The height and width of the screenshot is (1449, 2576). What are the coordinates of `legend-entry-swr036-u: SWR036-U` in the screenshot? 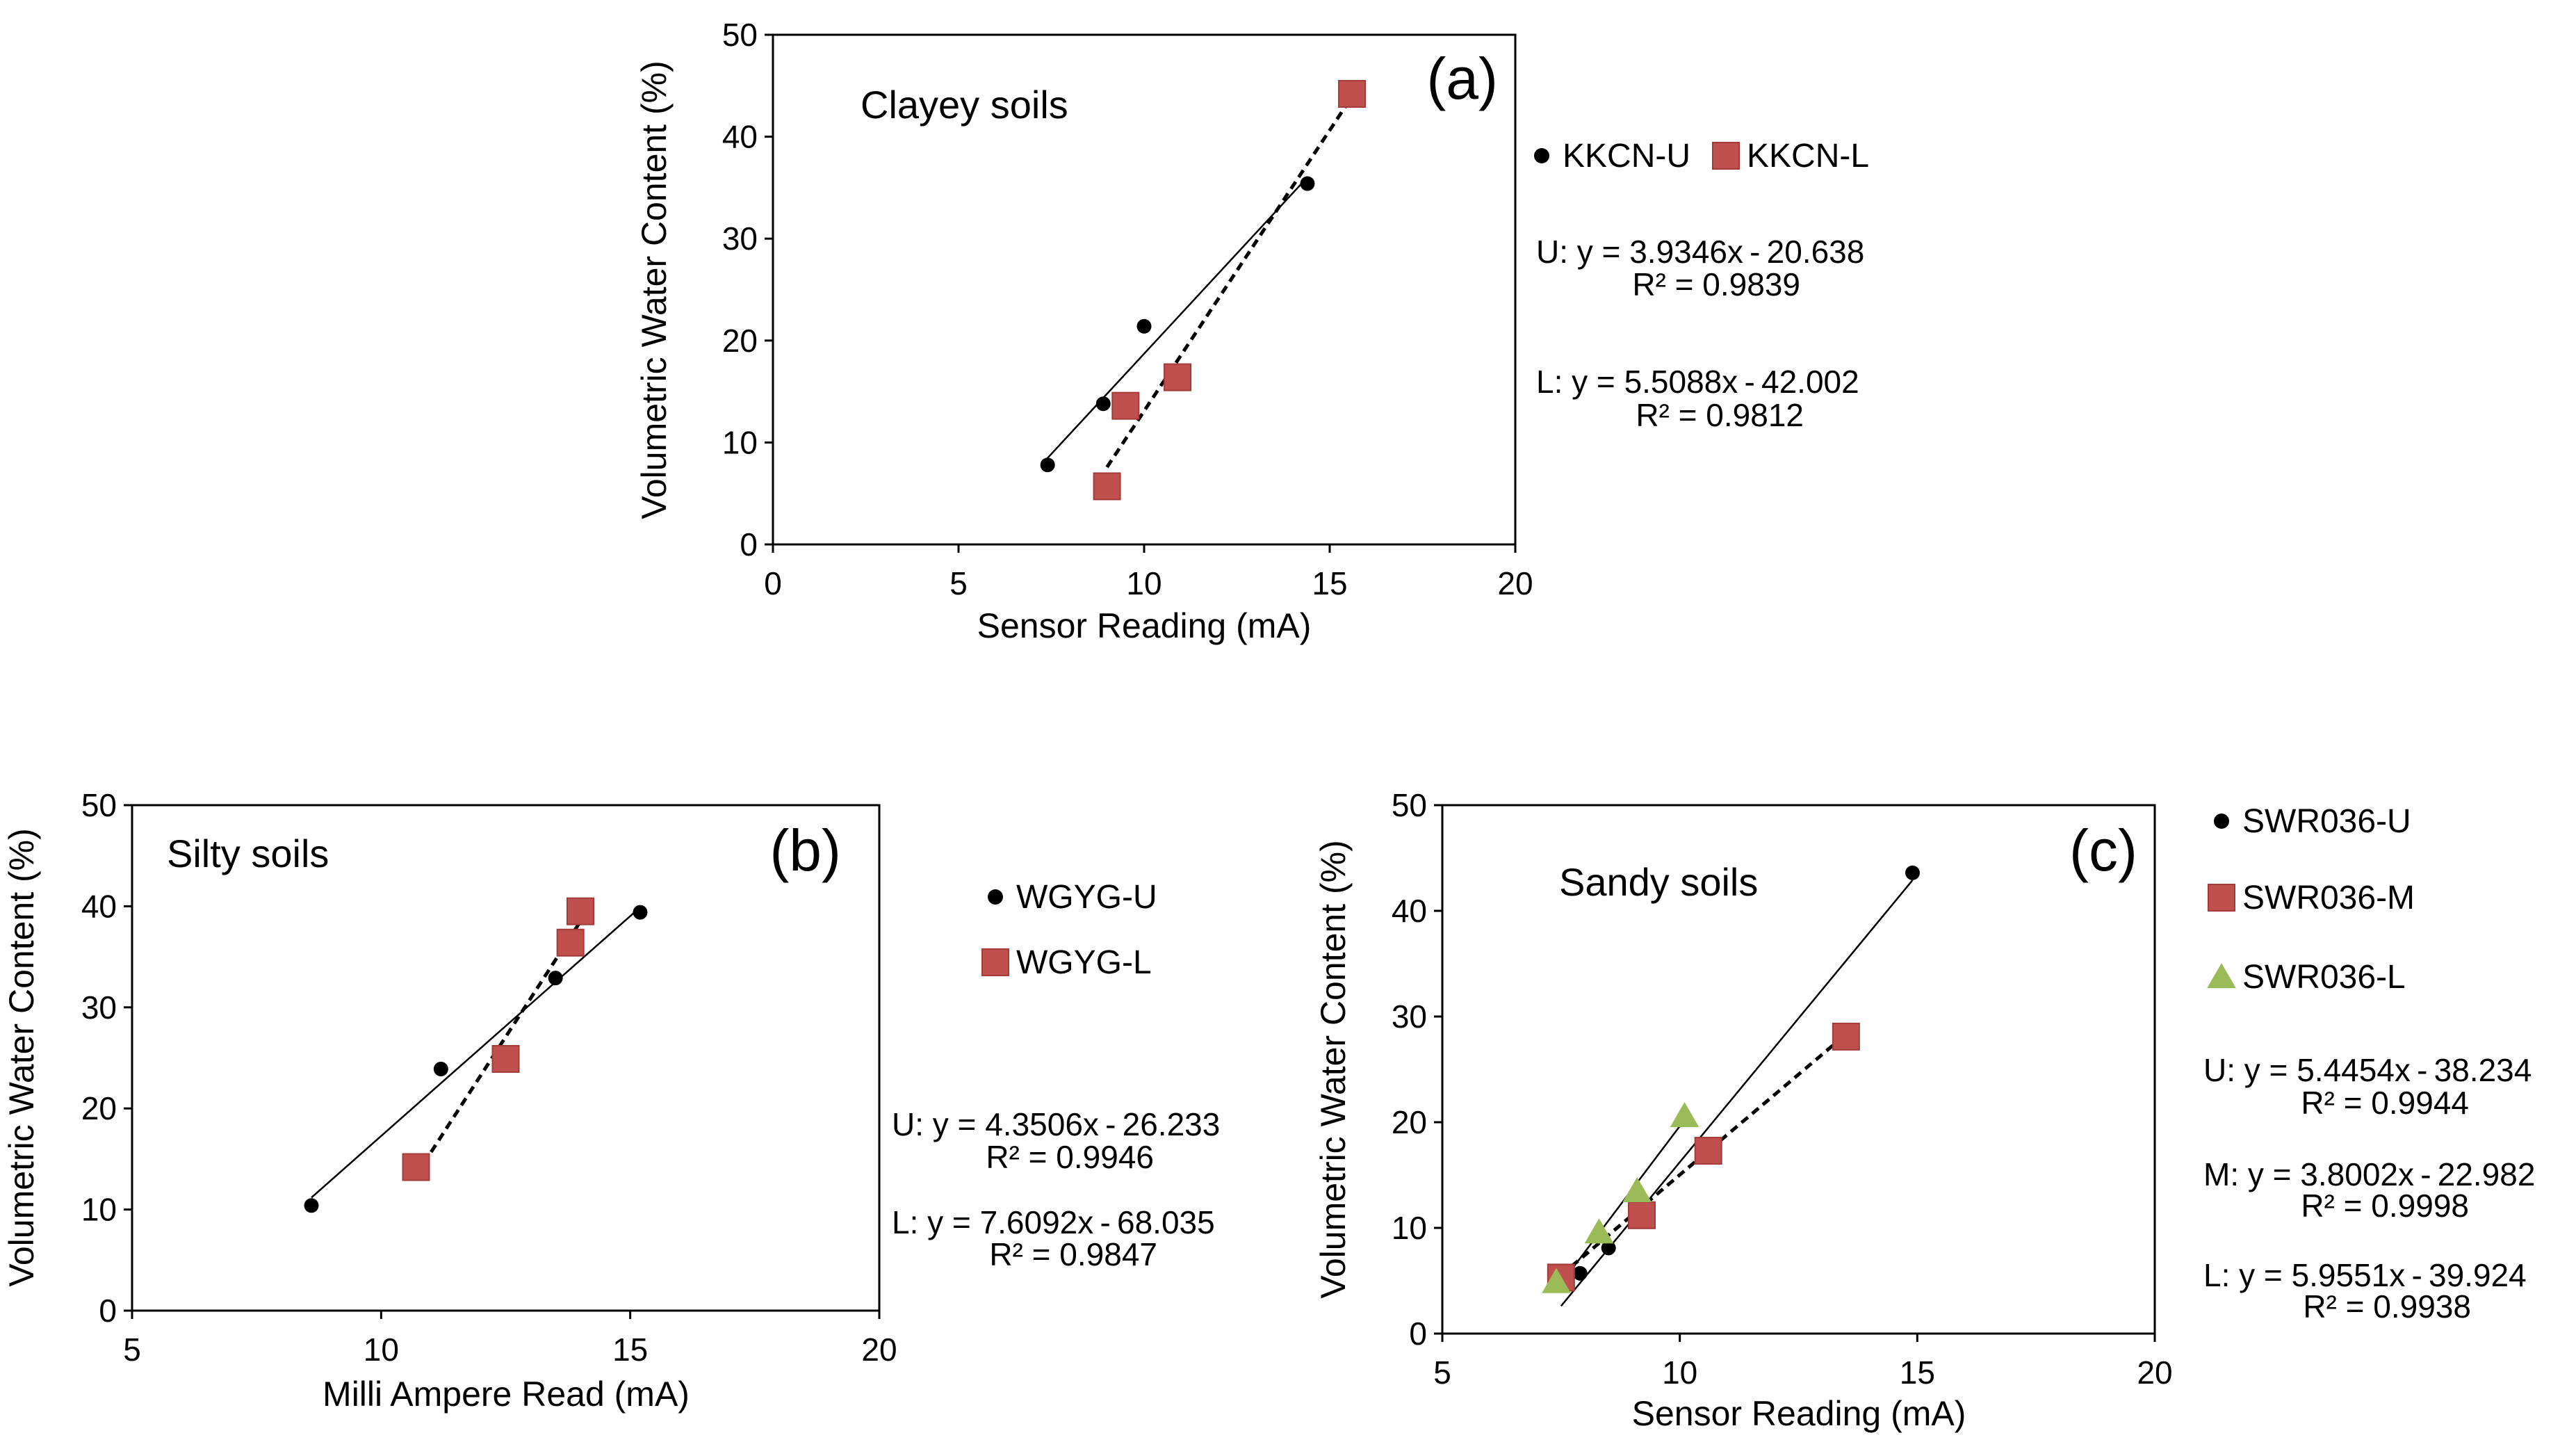 It's located at (2326, 822).